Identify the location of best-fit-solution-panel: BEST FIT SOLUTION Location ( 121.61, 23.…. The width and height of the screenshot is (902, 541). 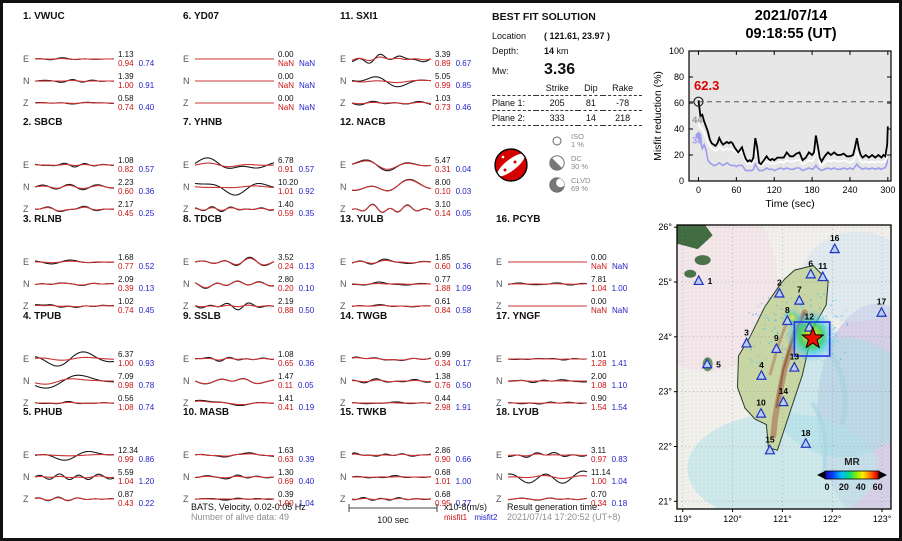
(571, 104).